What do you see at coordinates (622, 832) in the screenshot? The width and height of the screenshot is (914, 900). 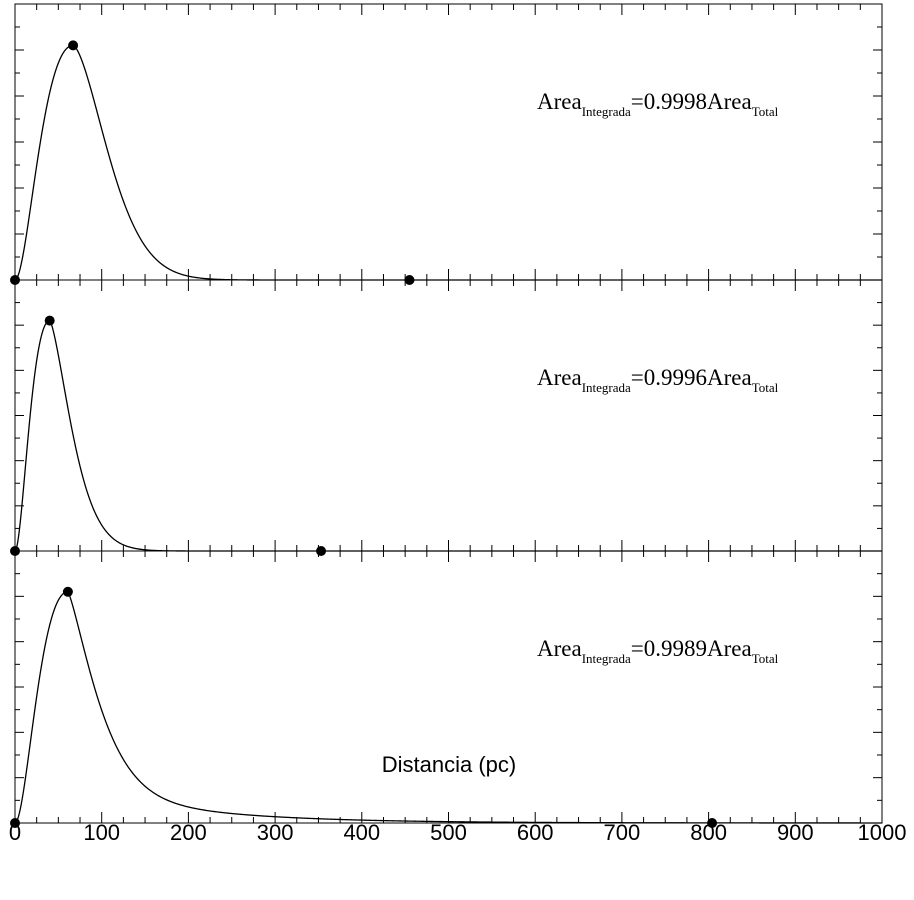 I see `x-tick-label: 700` at bounding box center [622, 832].